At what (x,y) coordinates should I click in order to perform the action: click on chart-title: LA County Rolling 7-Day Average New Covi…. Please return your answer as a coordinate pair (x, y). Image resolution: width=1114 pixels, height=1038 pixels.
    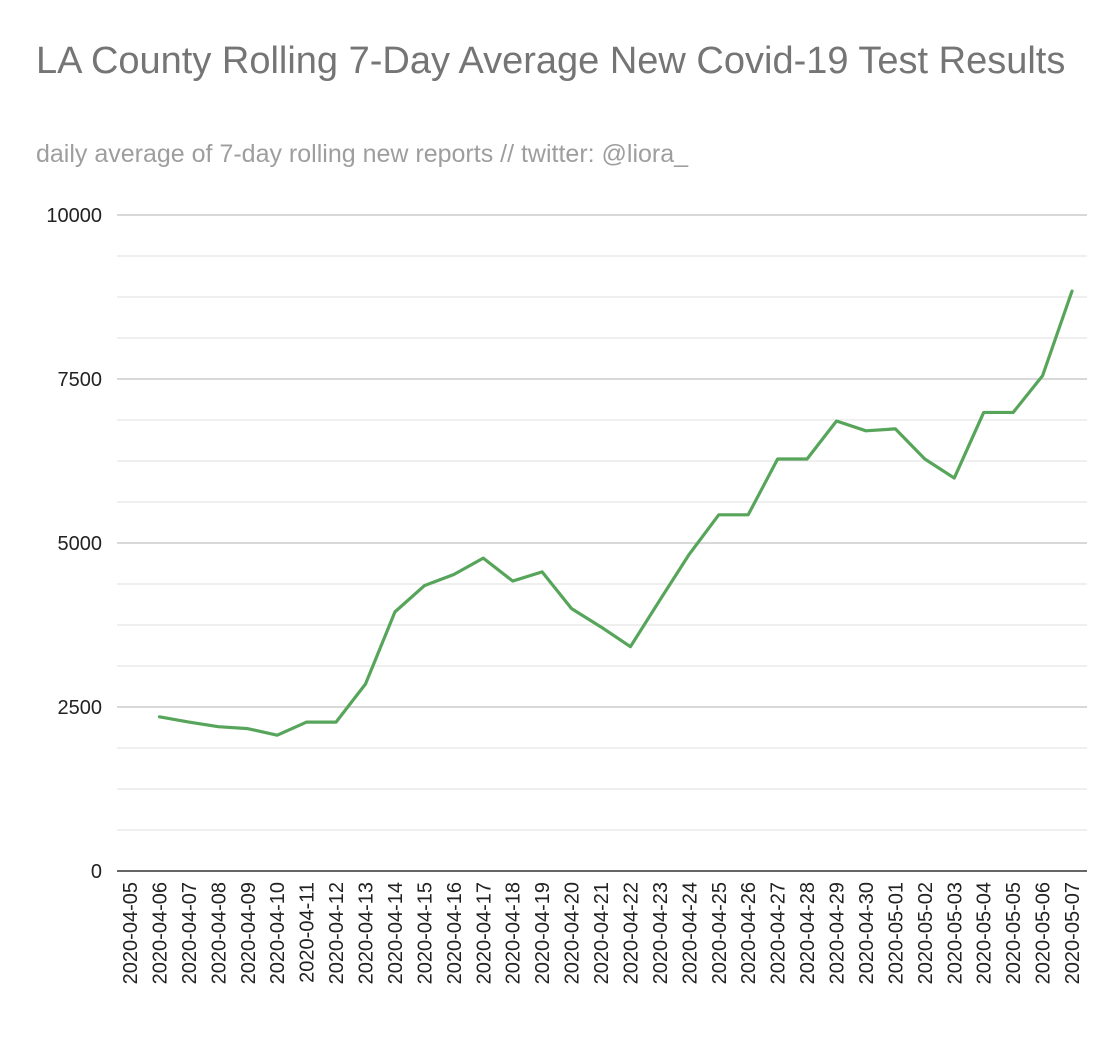
    Looking at the image, I should click on (551, 61).